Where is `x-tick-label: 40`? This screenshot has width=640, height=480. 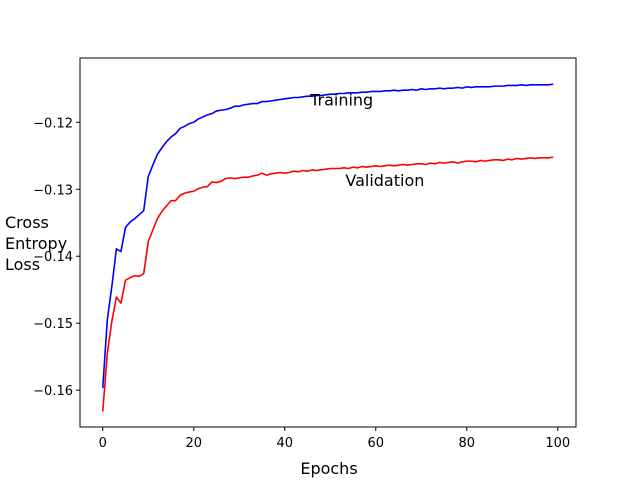 x-tick-label: 40 is located at coordinates (284, 443).